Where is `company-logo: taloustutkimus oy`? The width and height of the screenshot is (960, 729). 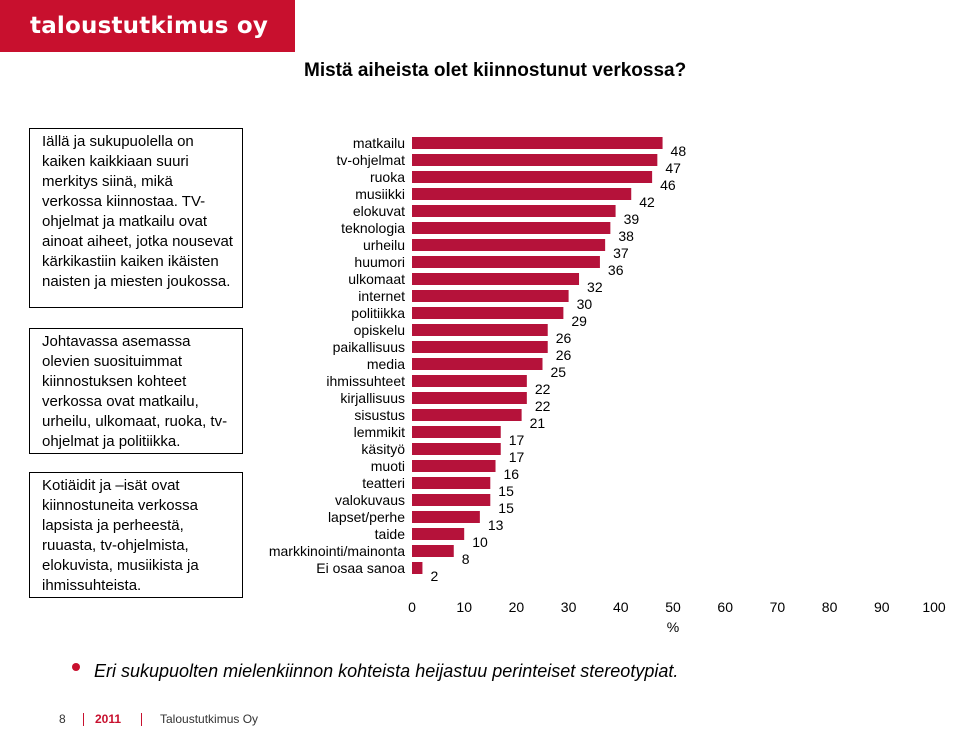 company-logo: taloustutkimus oy is located at coordinates (147, 26).